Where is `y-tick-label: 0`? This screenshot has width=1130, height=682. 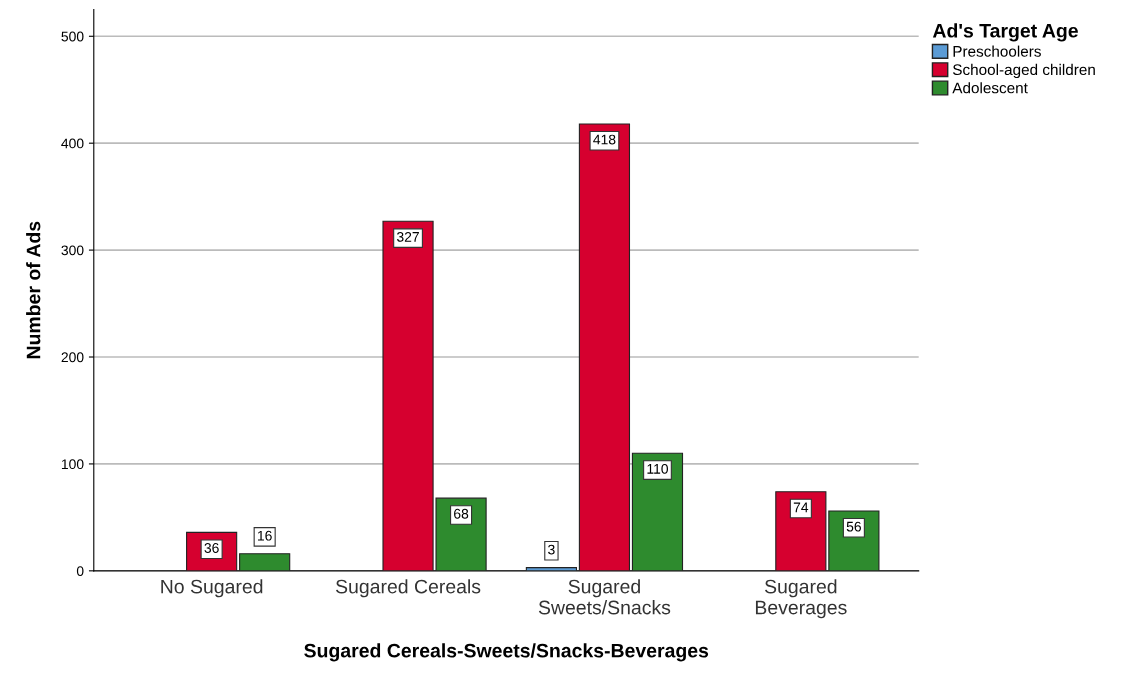
y-tick-label: 0 is located at coordinates (80, 571).